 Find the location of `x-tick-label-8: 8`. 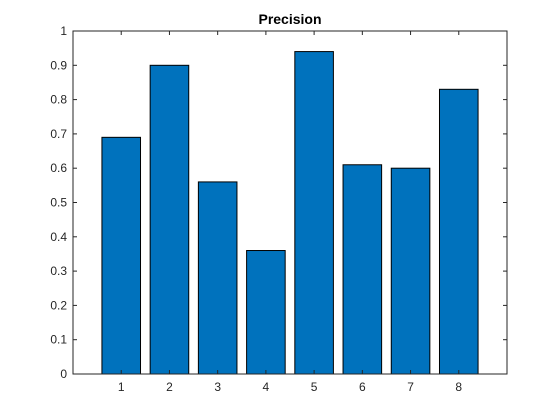

x-tick-label-8: 8 is located at coordinates (458, 387).